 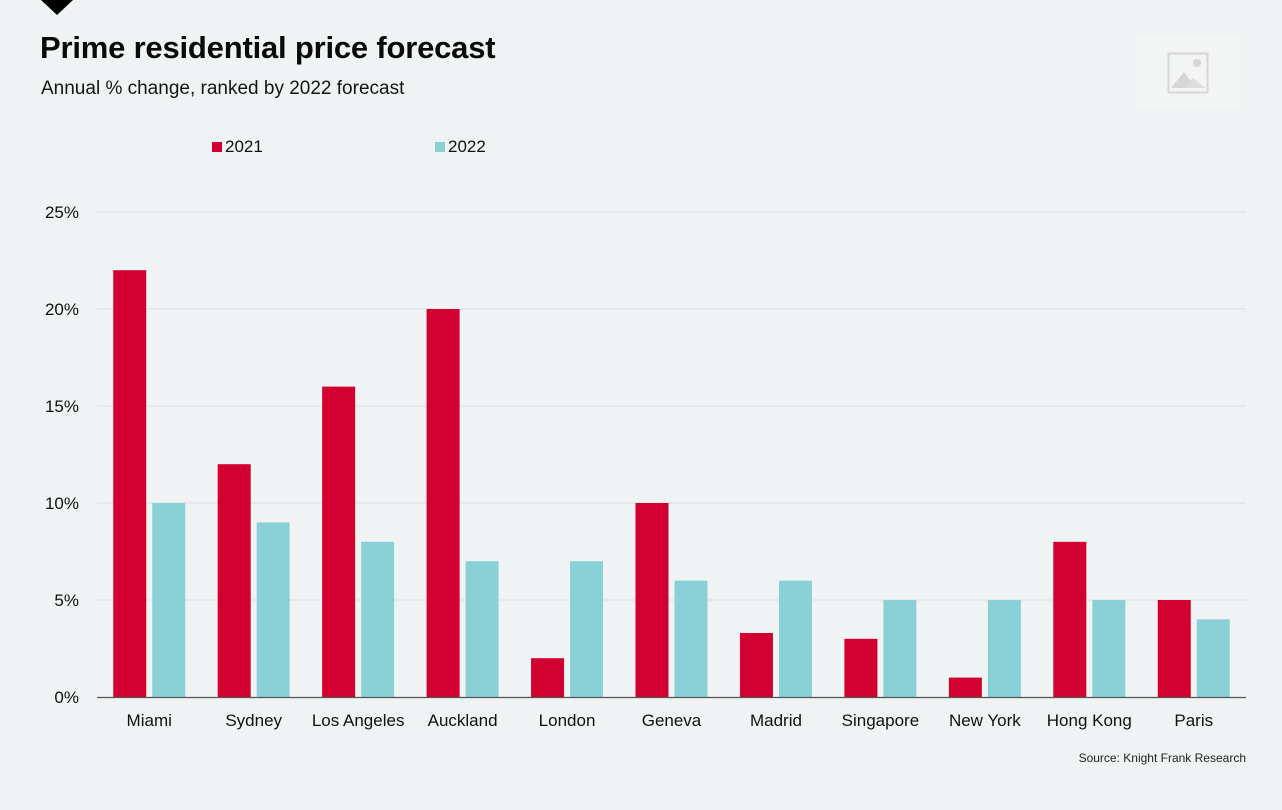 I want to click on bar-2022-paris, so click(x=1213, y=658).